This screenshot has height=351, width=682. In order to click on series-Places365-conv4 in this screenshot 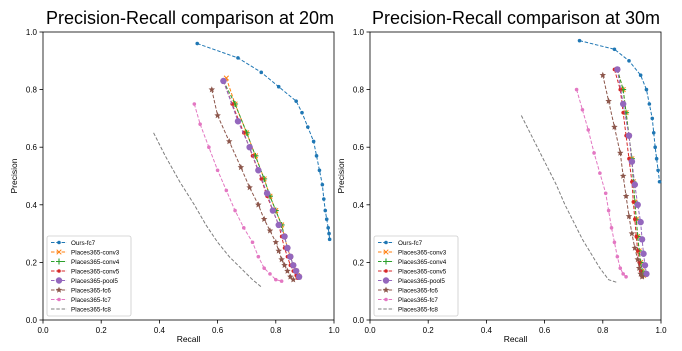, I will do `click(630, 172)`.